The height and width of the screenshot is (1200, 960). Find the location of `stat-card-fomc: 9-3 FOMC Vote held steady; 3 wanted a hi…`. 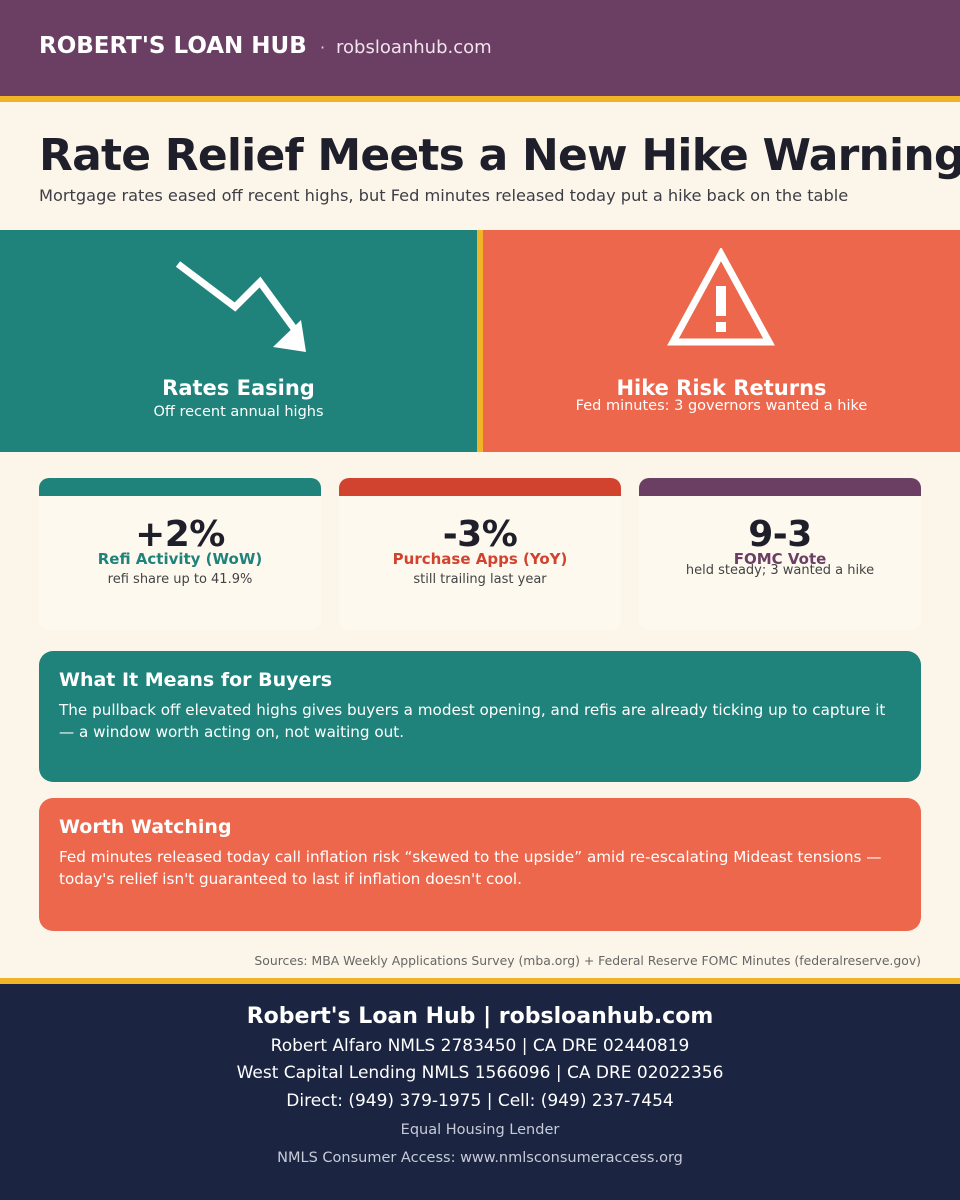

stat-card-fomc: 9-3 FOMC Vote held steady; 3 wanted a hi… is located at coordinates (780, 554).